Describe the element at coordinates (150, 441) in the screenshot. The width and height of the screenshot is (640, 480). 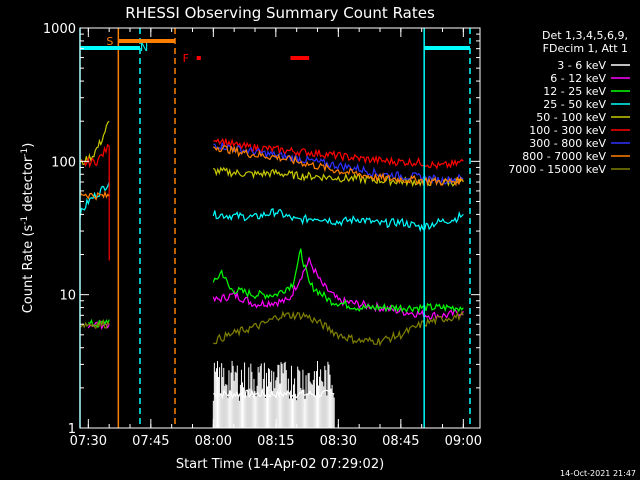
I see `x-tick-label: 07:45` at that location.